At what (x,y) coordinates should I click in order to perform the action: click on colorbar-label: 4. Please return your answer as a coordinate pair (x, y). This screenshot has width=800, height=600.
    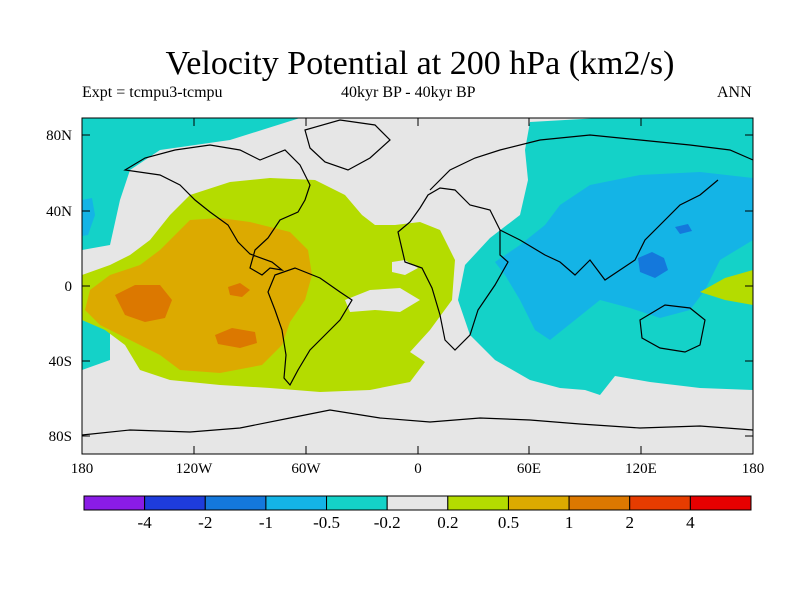
    Looking at the image, I should click on (690, 522).